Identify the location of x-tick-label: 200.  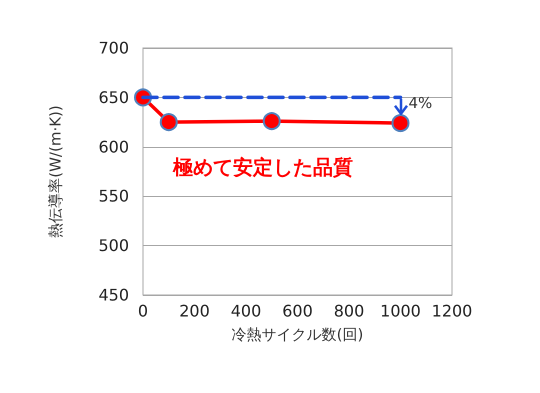
(194, 311).